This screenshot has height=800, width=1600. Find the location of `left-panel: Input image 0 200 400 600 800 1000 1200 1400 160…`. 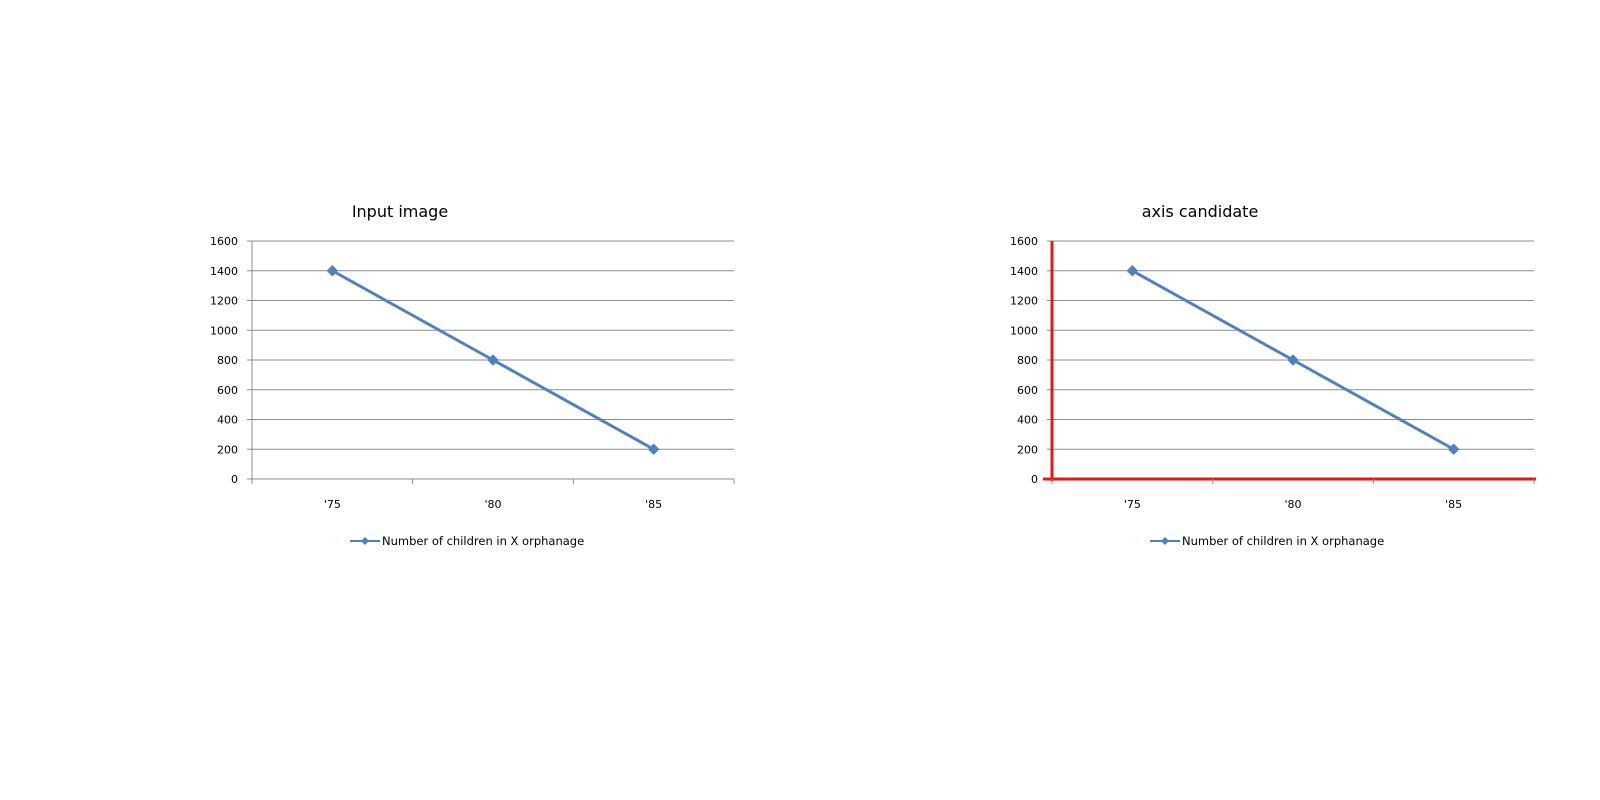

left-panel: Input image 0 200 400 600 800 1000 1200 1400 160… is located at coordinates (472, 375).